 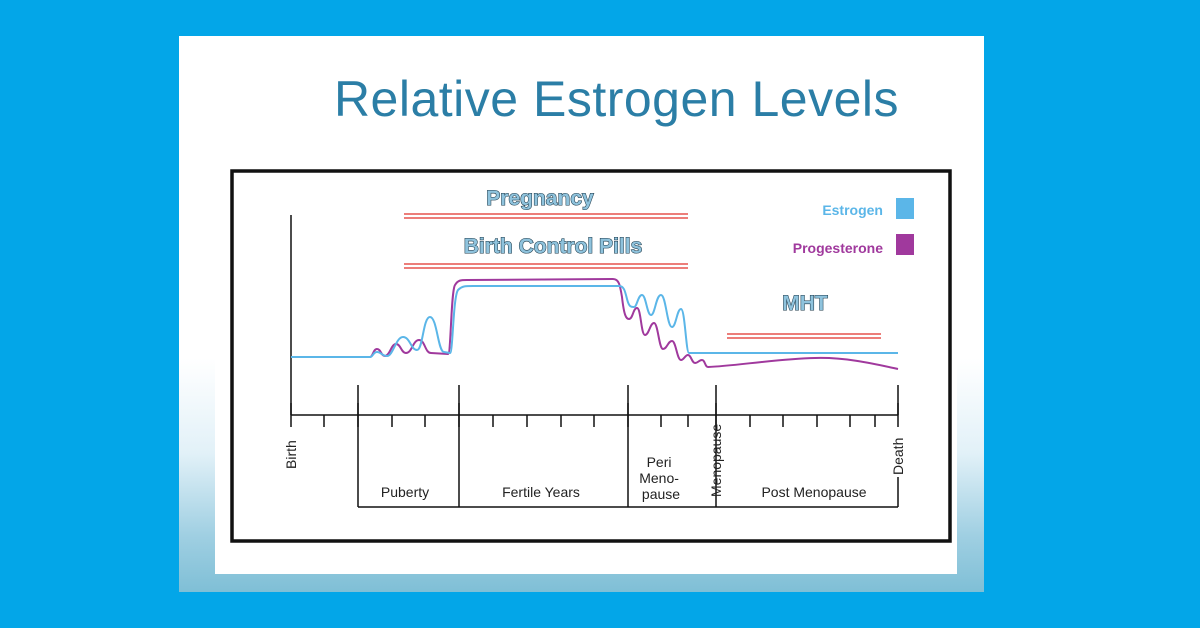 What do you see at coordinates (616, 99) in the screenshot?
I see `slide-title: Relative Estrogen Levels` at bounding box center [616, 99].